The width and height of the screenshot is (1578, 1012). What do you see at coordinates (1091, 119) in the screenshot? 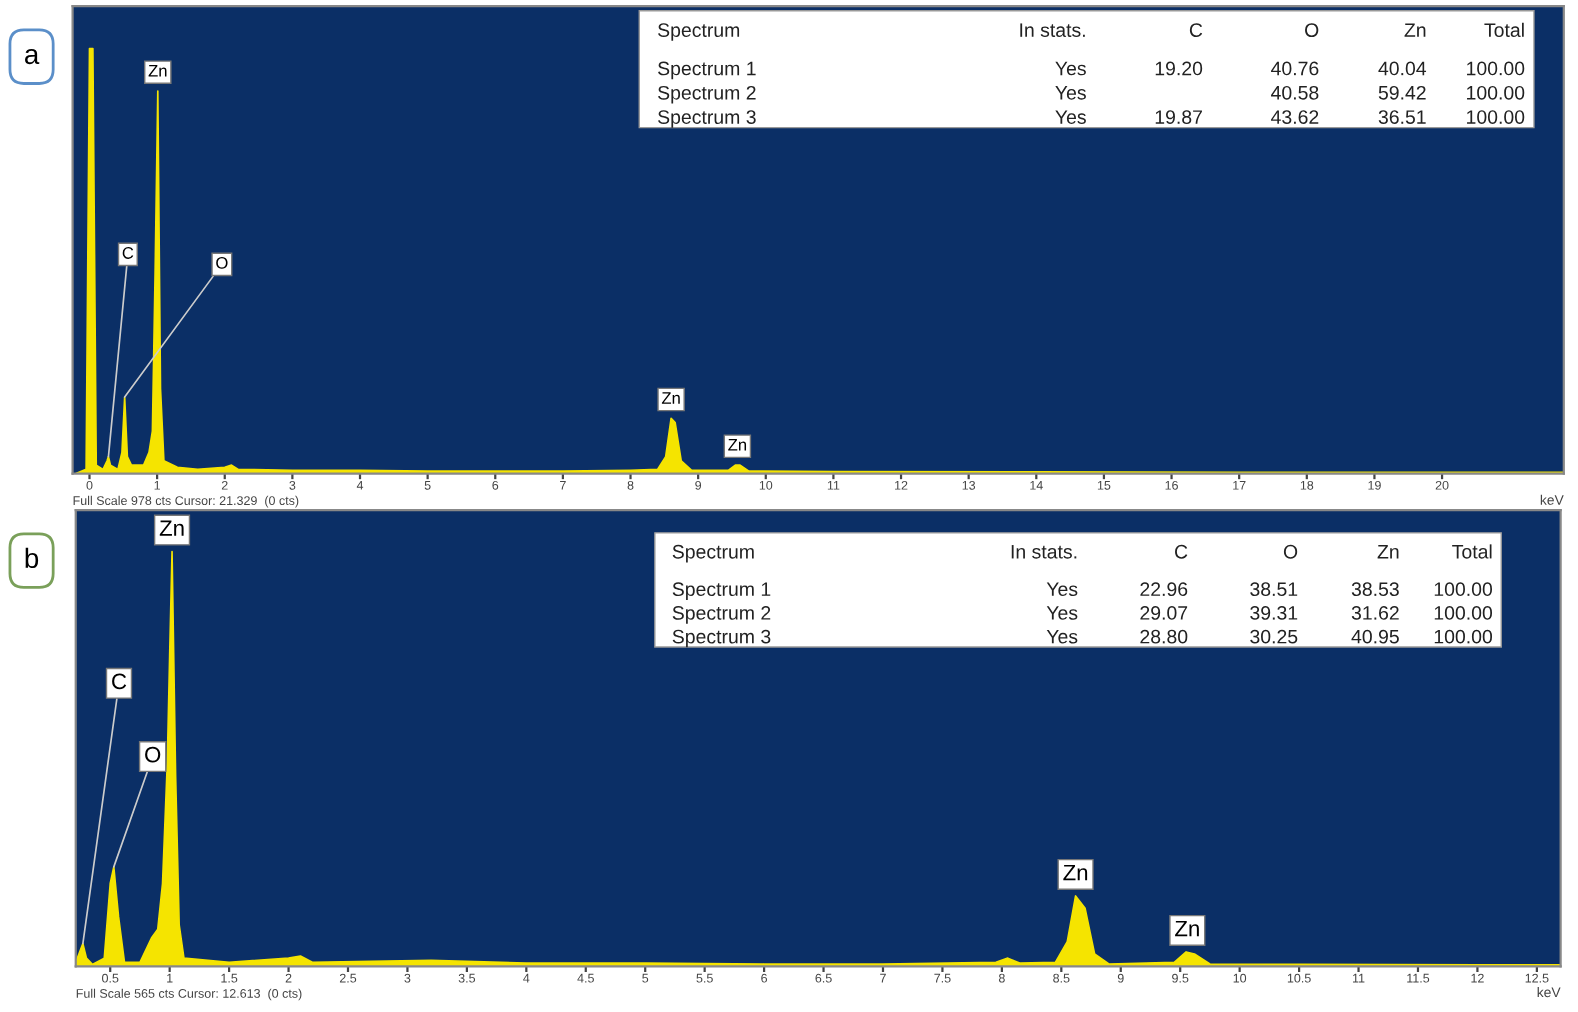
I see `text: Spectrum 3 Yes 19.87 43.62 36.51 100.00` at bounding box center [1091, 119].